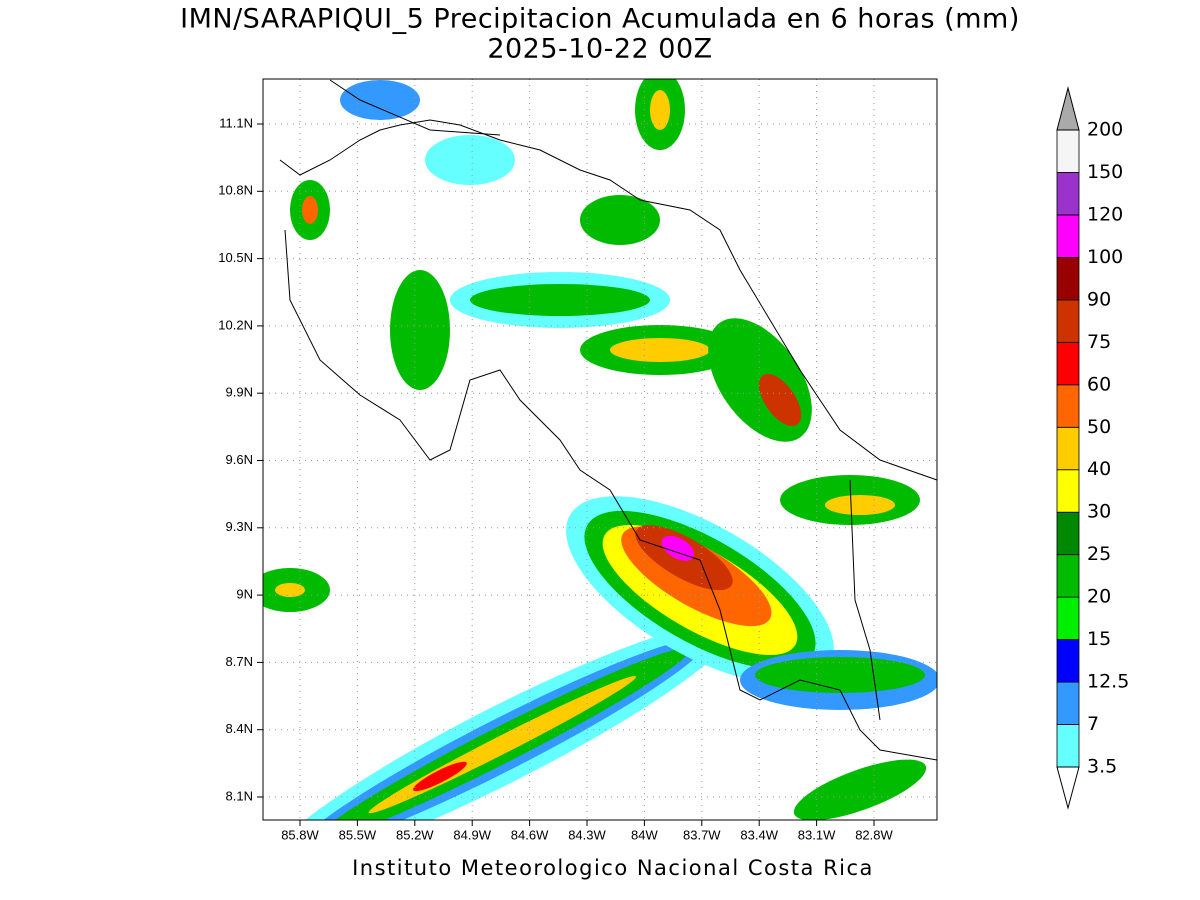  What do you see at coordinates (1099, 554) in the screenshot?
I see `colorbar-label: 25` at bounding box center [1099, 554].